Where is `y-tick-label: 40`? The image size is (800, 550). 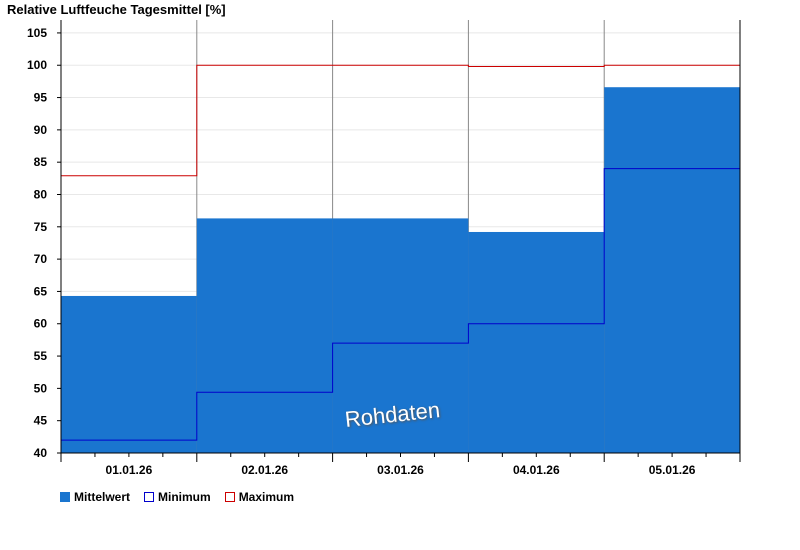
y-tick-label: 40 is located at coordinates (41, 453).